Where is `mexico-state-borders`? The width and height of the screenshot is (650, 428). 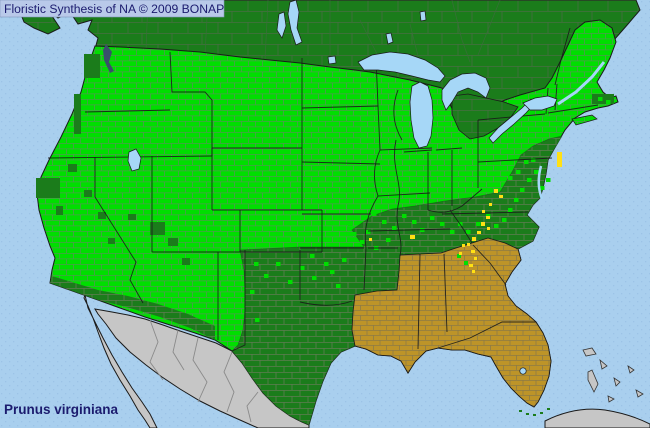
mexico-state-borders is located at coordinates (204, 371).